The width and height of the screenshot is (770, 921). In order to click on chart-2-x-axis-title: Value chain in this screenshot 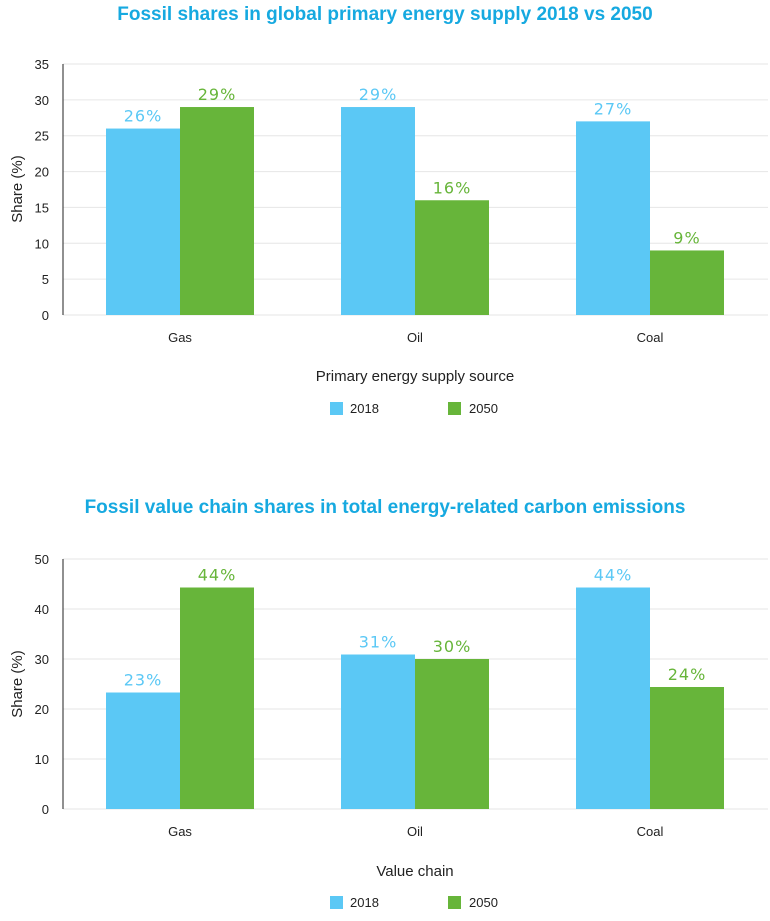, I will do `click(414, 871)`.